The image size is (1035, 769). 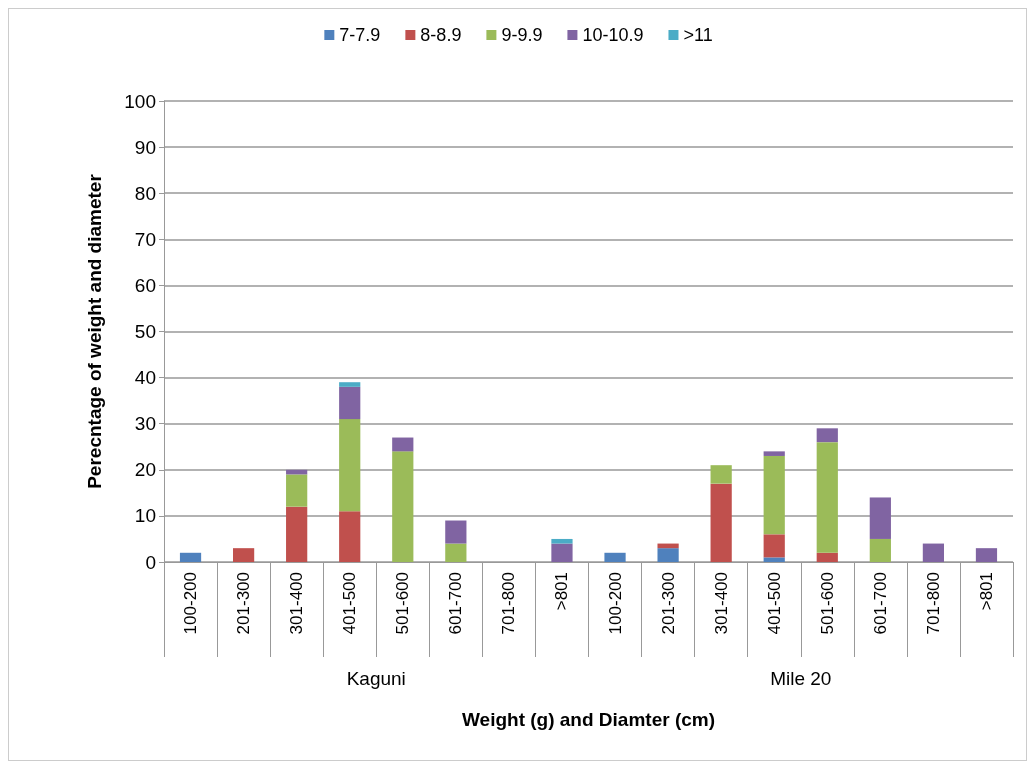 What do you see at coordinates (145, 285) in the screenshot?
I see `y-tick-label: 60` at bounding box center [145, 285].